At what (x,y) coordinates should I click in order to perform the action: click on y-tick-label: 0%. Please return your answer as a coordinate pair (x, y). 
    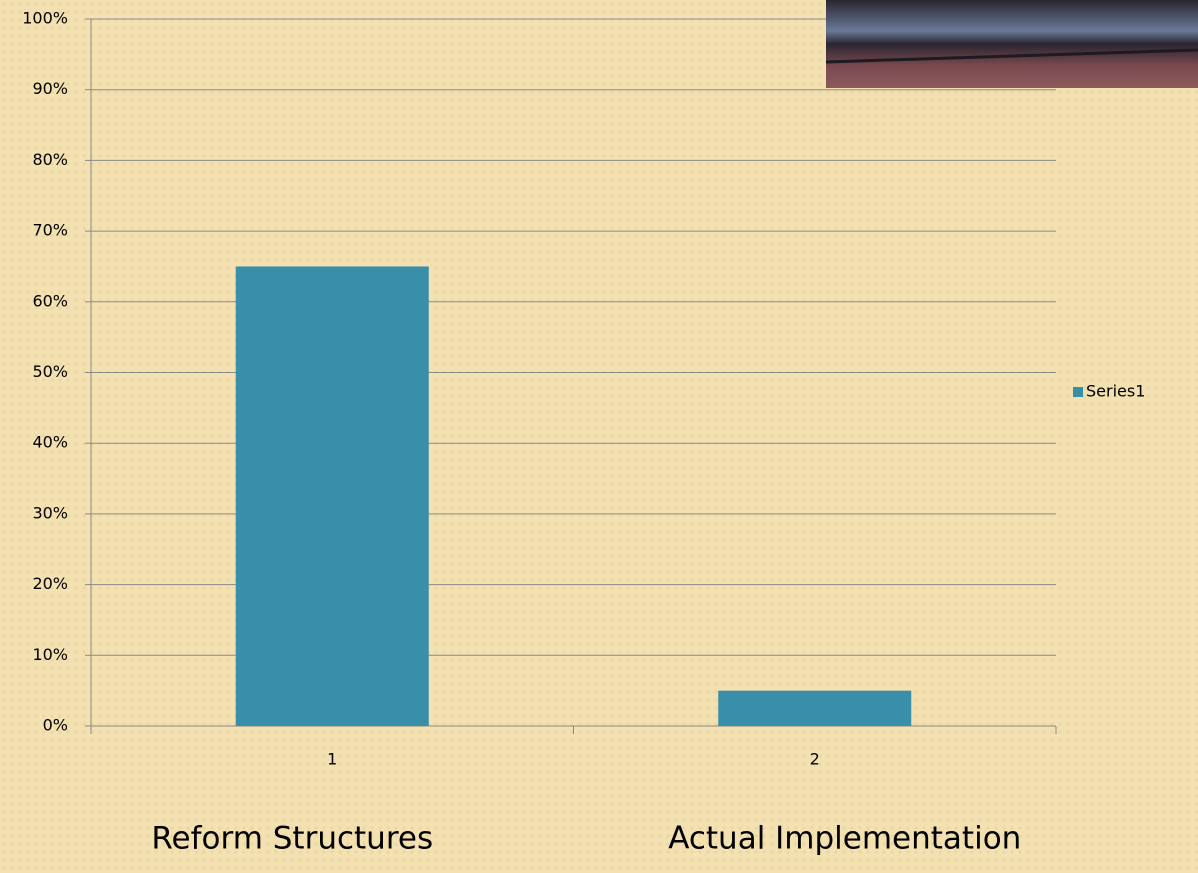
    Looking at the image, I should click on (55, 725).